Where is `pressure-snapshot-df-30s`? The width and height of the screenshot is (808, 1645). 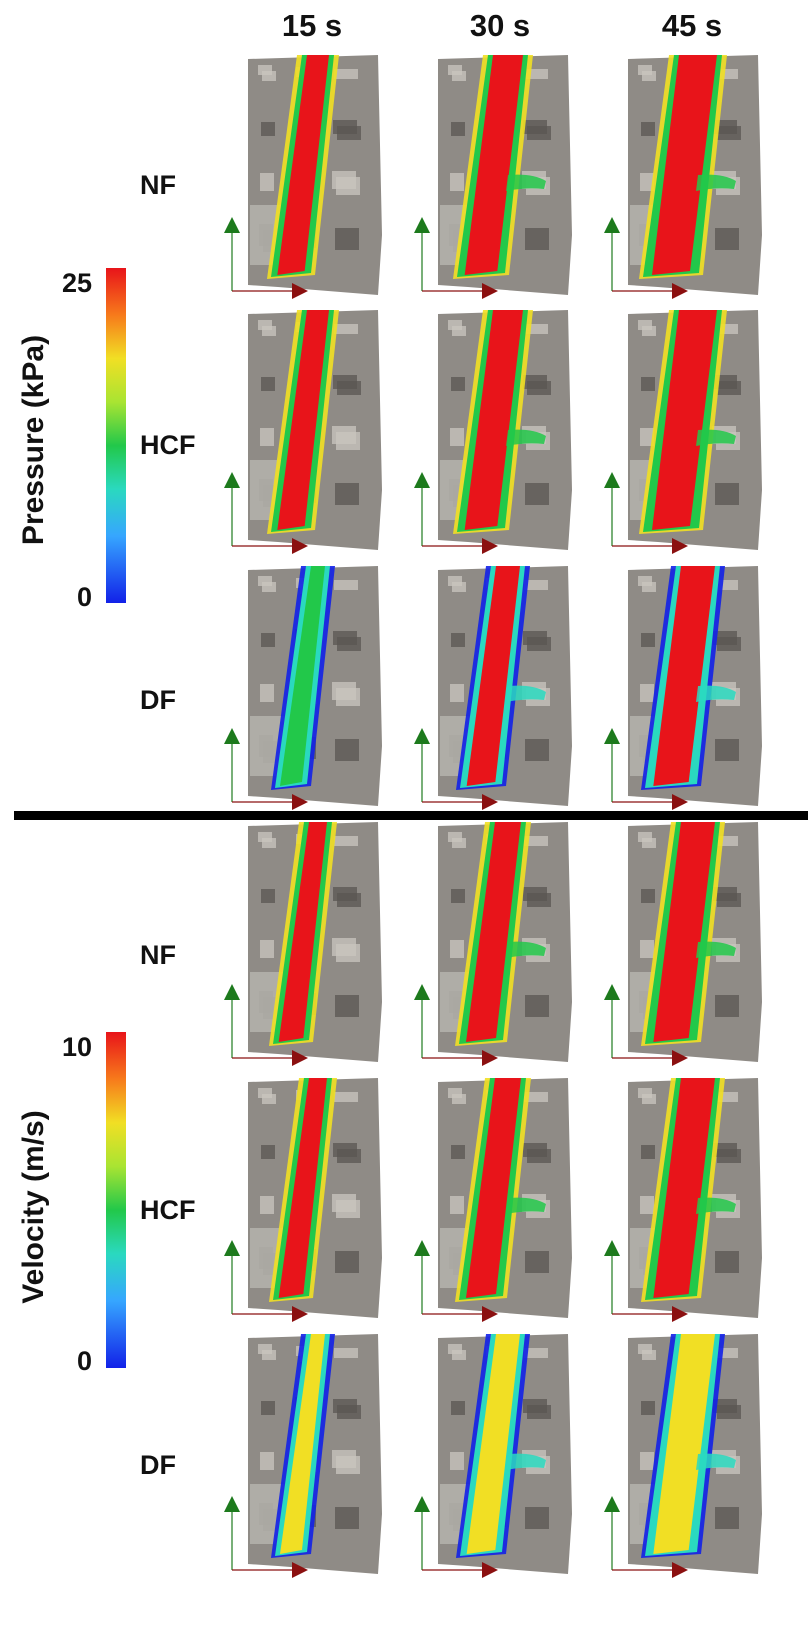 pressure-snapshot-df-30s is located at coordinates (494, 690).